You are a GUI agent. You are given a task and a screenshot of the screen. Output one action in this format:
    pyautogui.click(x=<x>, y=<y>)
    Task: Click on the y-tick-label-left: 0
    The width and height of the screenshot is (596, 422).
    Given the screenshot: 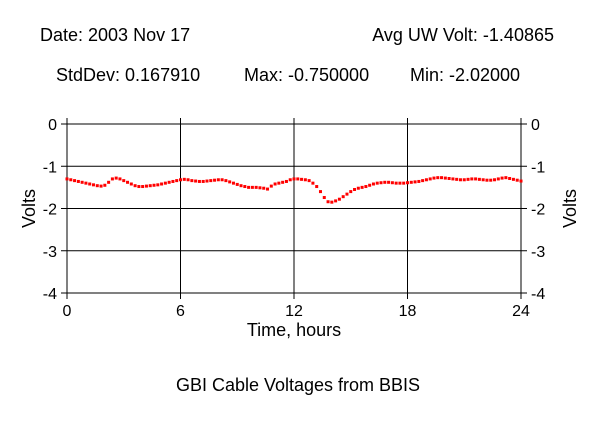 What is the action you would take?
    pyautogui.click(x=52, y=125)
    